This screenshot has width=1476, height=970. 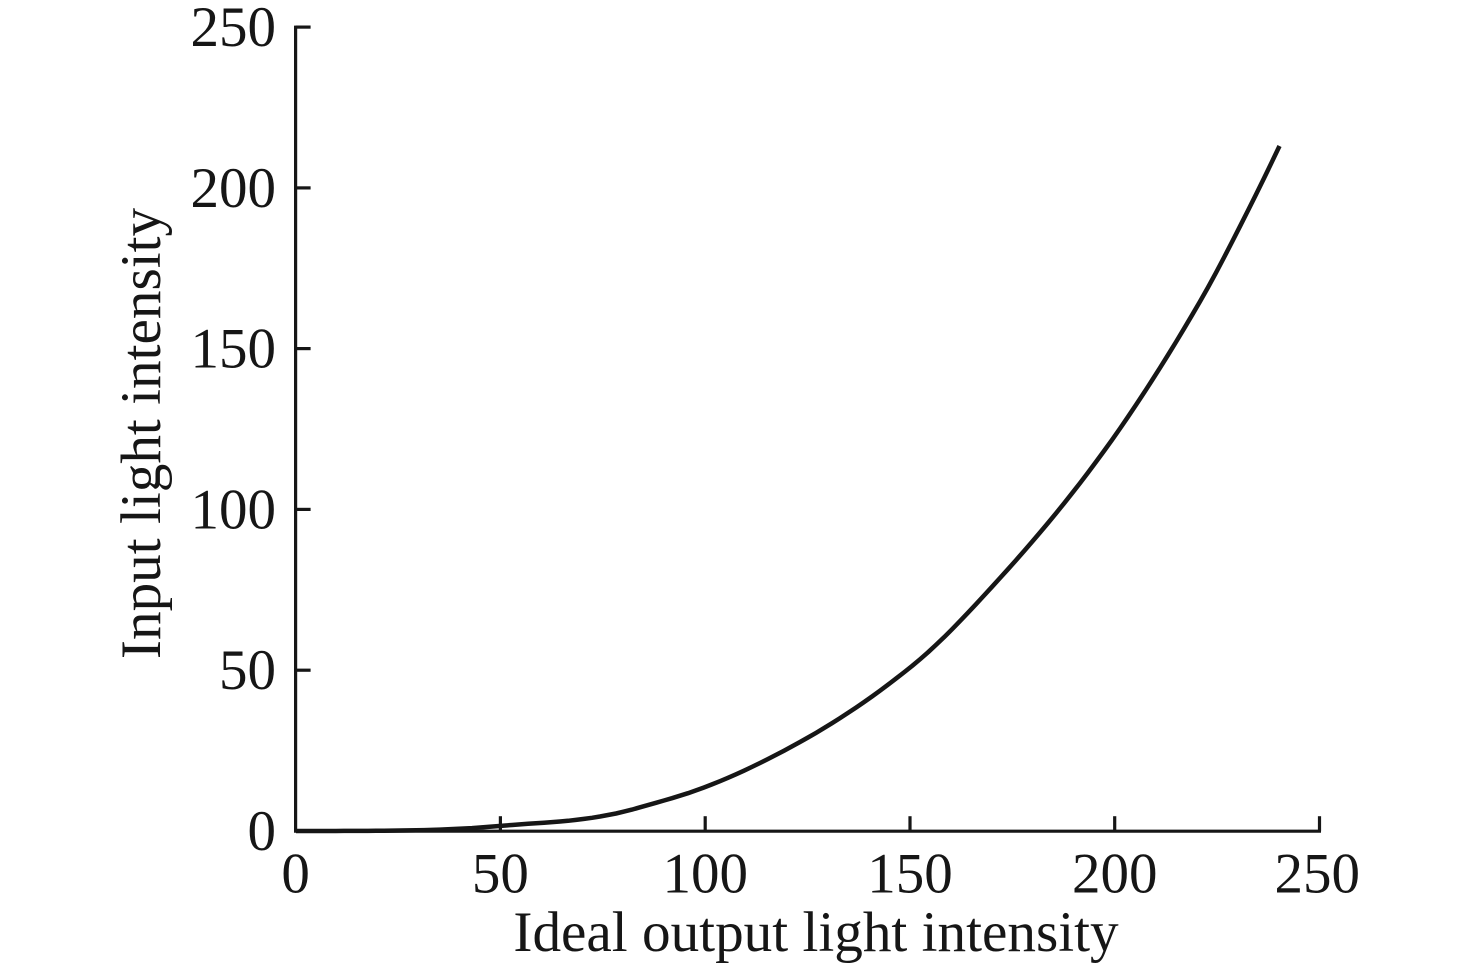 What do you see at coordinates (141, 434) in the screenshot?
I see `svg-text: Input light intensity` at bounding box center [141, 434].